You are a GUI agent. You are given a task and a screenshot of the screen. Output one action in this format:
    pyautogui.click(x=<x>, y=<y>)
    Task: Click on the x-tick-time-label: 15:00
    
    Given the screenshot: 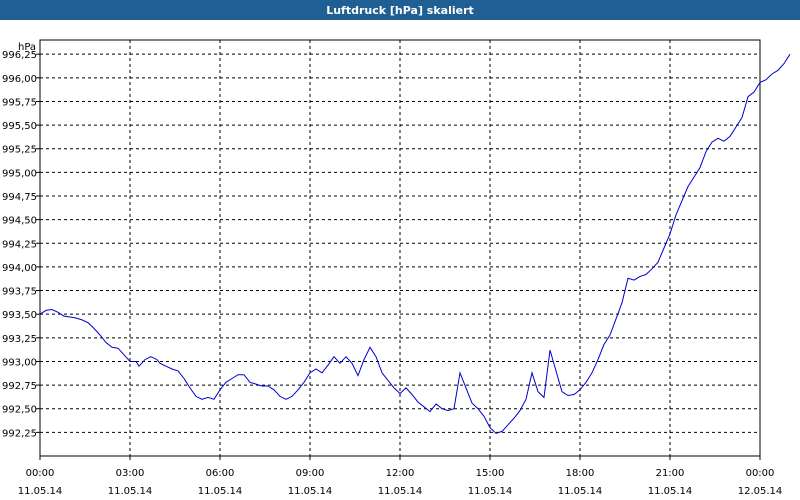 What is the action you would take?
    pyautogui.click(x=490, y=473)
    